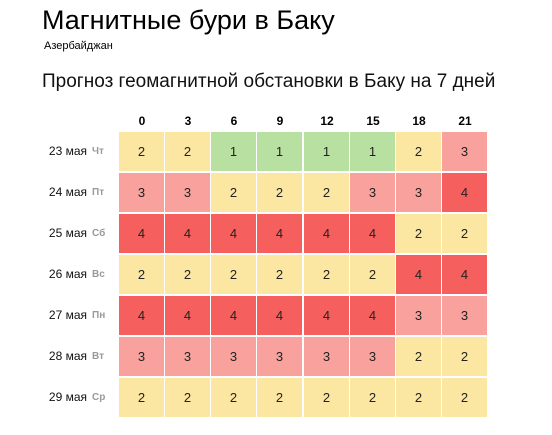 Image resolution: width=552 pixels, height=435 pixels. I want to click on row-date: 29 мая, so click(67, 397).